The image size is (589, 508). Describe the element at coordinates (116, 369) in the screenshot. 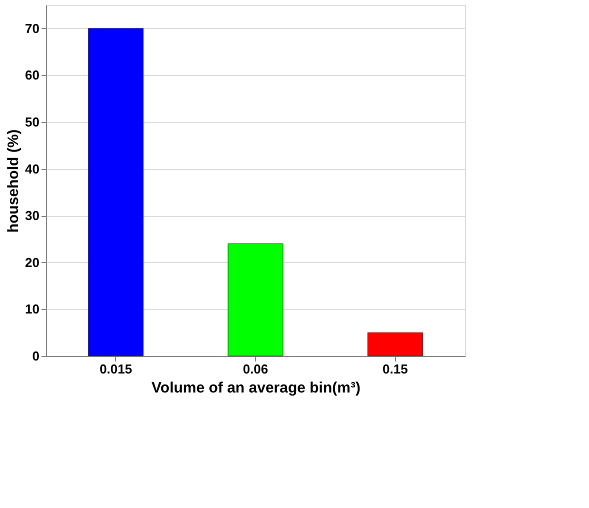

I see `x-tick-label: 0.015` at that location.